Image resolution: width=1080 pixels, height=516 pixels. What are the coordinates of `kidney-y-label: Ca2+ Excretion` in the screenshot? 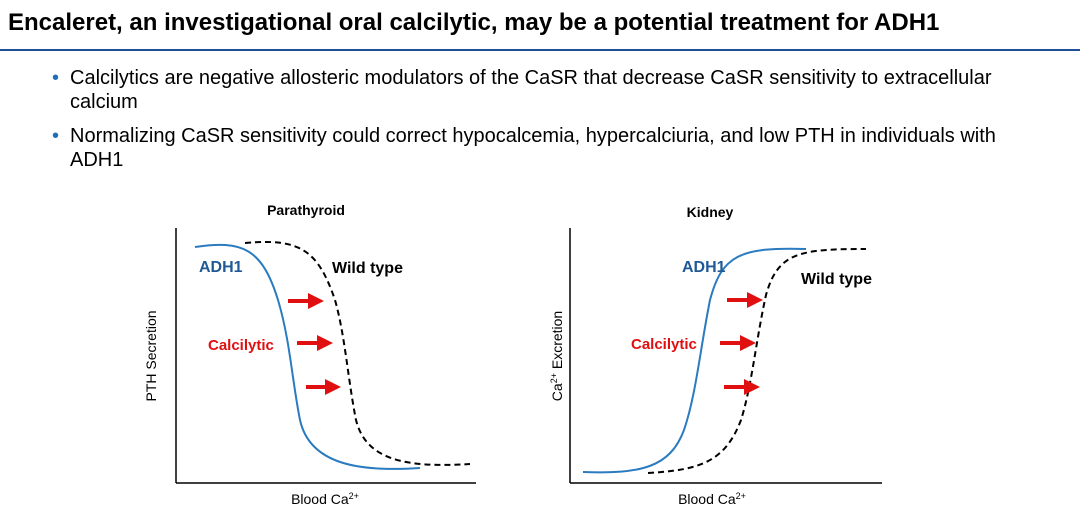 It's located at (557, 356).